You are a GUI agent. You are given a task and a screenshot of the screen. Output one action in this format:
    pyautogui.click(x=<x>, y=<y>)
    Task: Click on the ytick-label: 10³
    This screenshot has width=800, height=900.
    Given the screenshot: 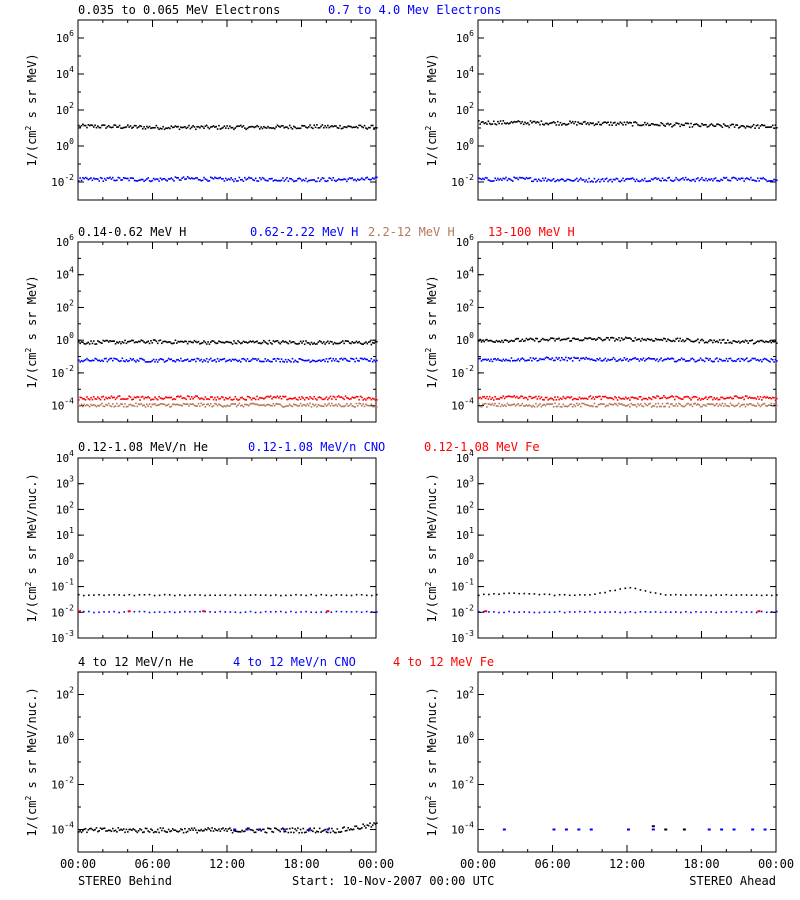 What is the action you would take?
    pyautogui.click(x=465, y=483)
    